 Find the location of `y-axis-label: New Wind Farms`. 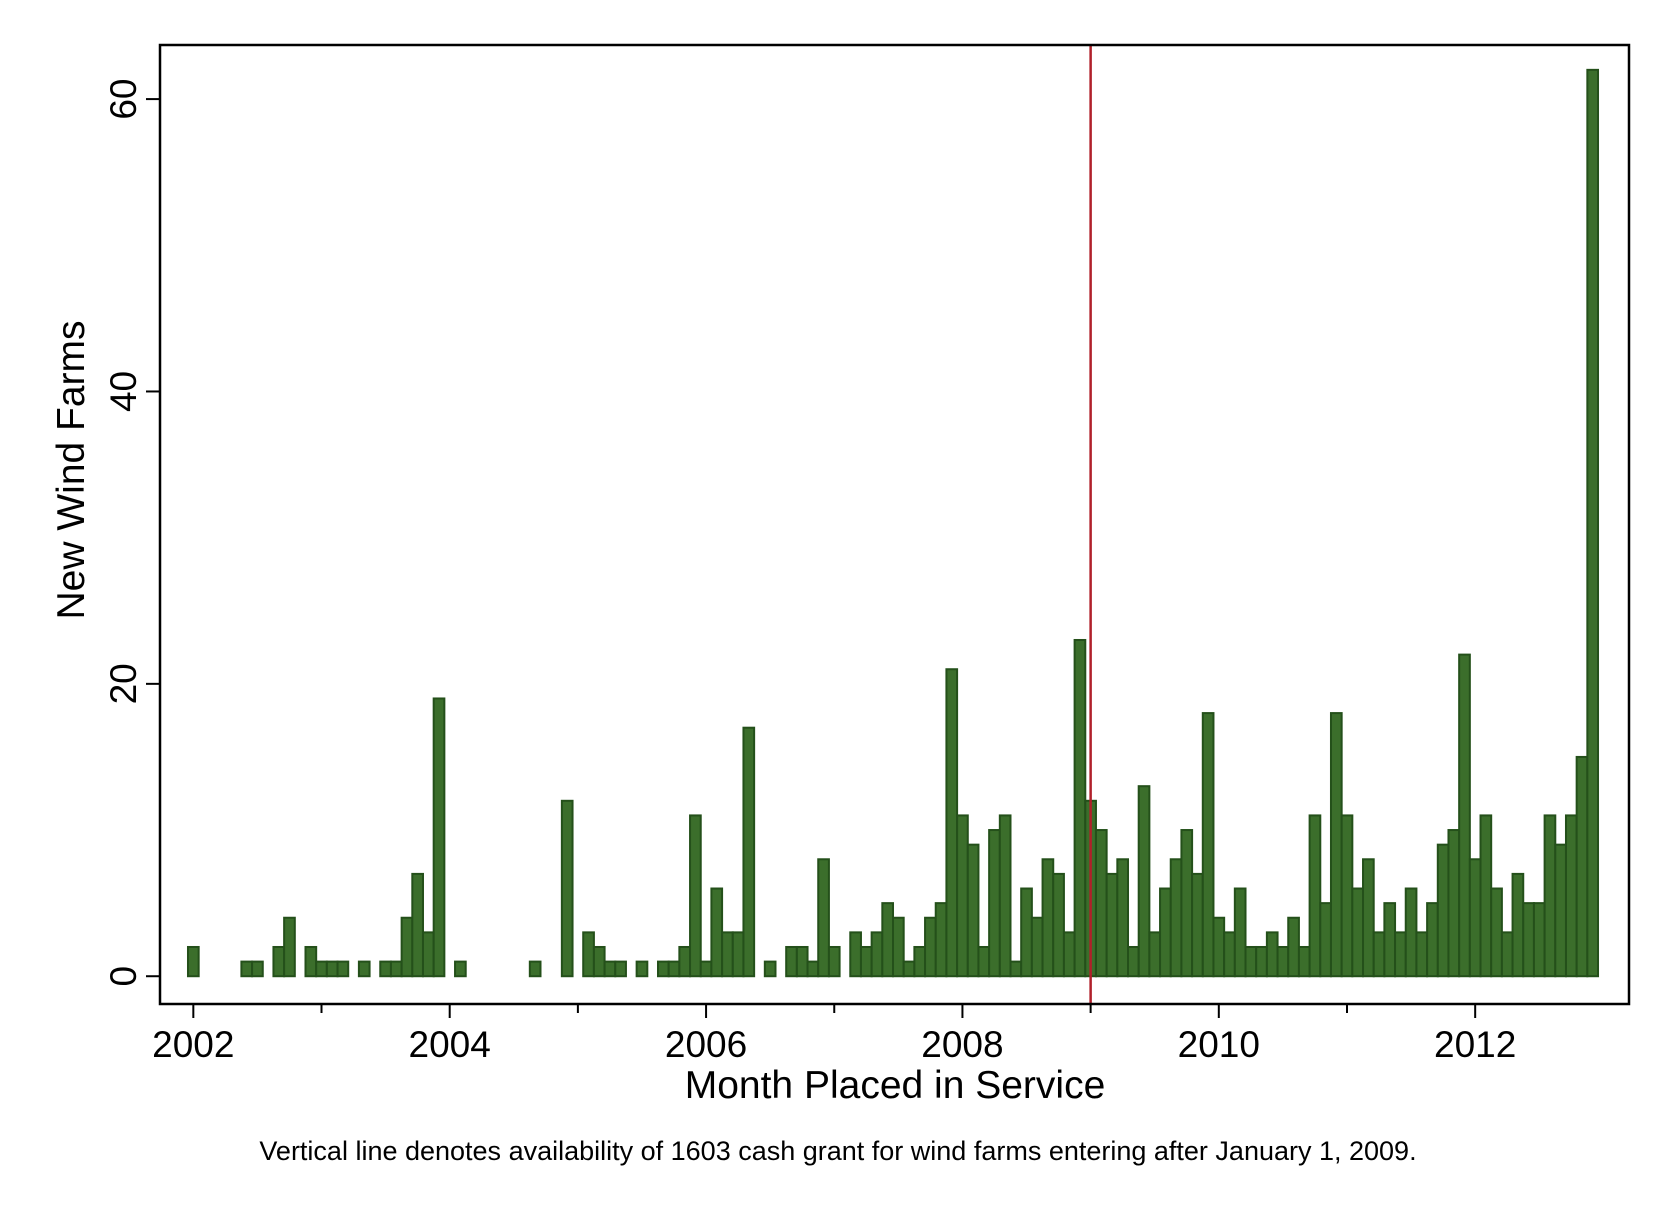

y-axis-label: New Wind Farms is located at coordinates (71, 469).